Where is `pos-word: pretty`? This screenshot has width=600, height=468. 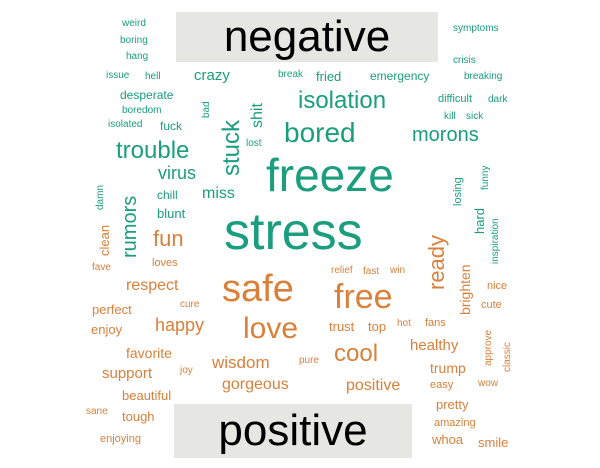 pos-word: pretty is located at coordinates (452, 404).